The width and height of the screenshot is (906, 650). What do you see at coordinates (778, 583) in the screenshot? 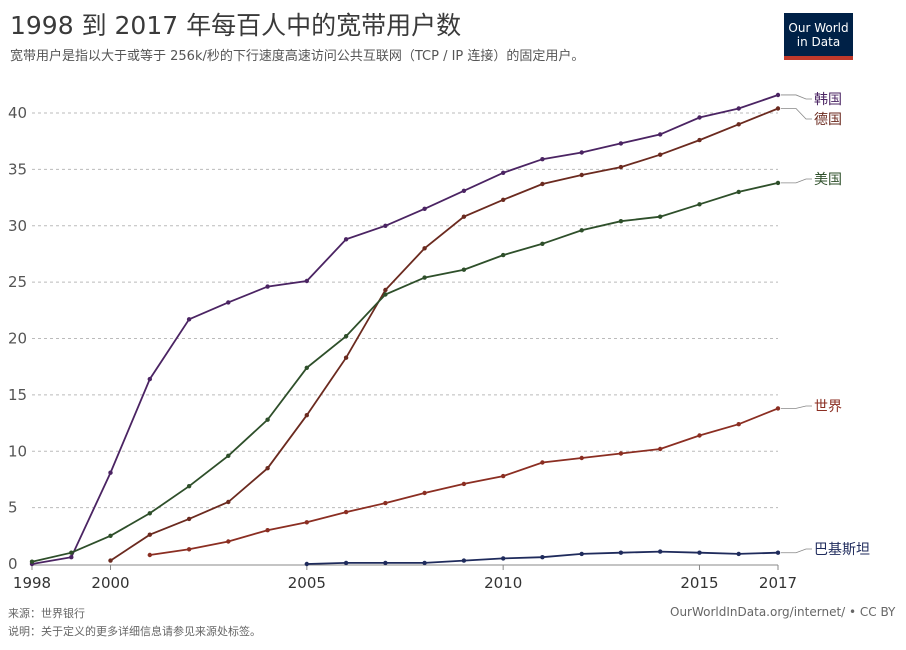
I see `x-tick-label: 2017` at bounding box center [778, 583].